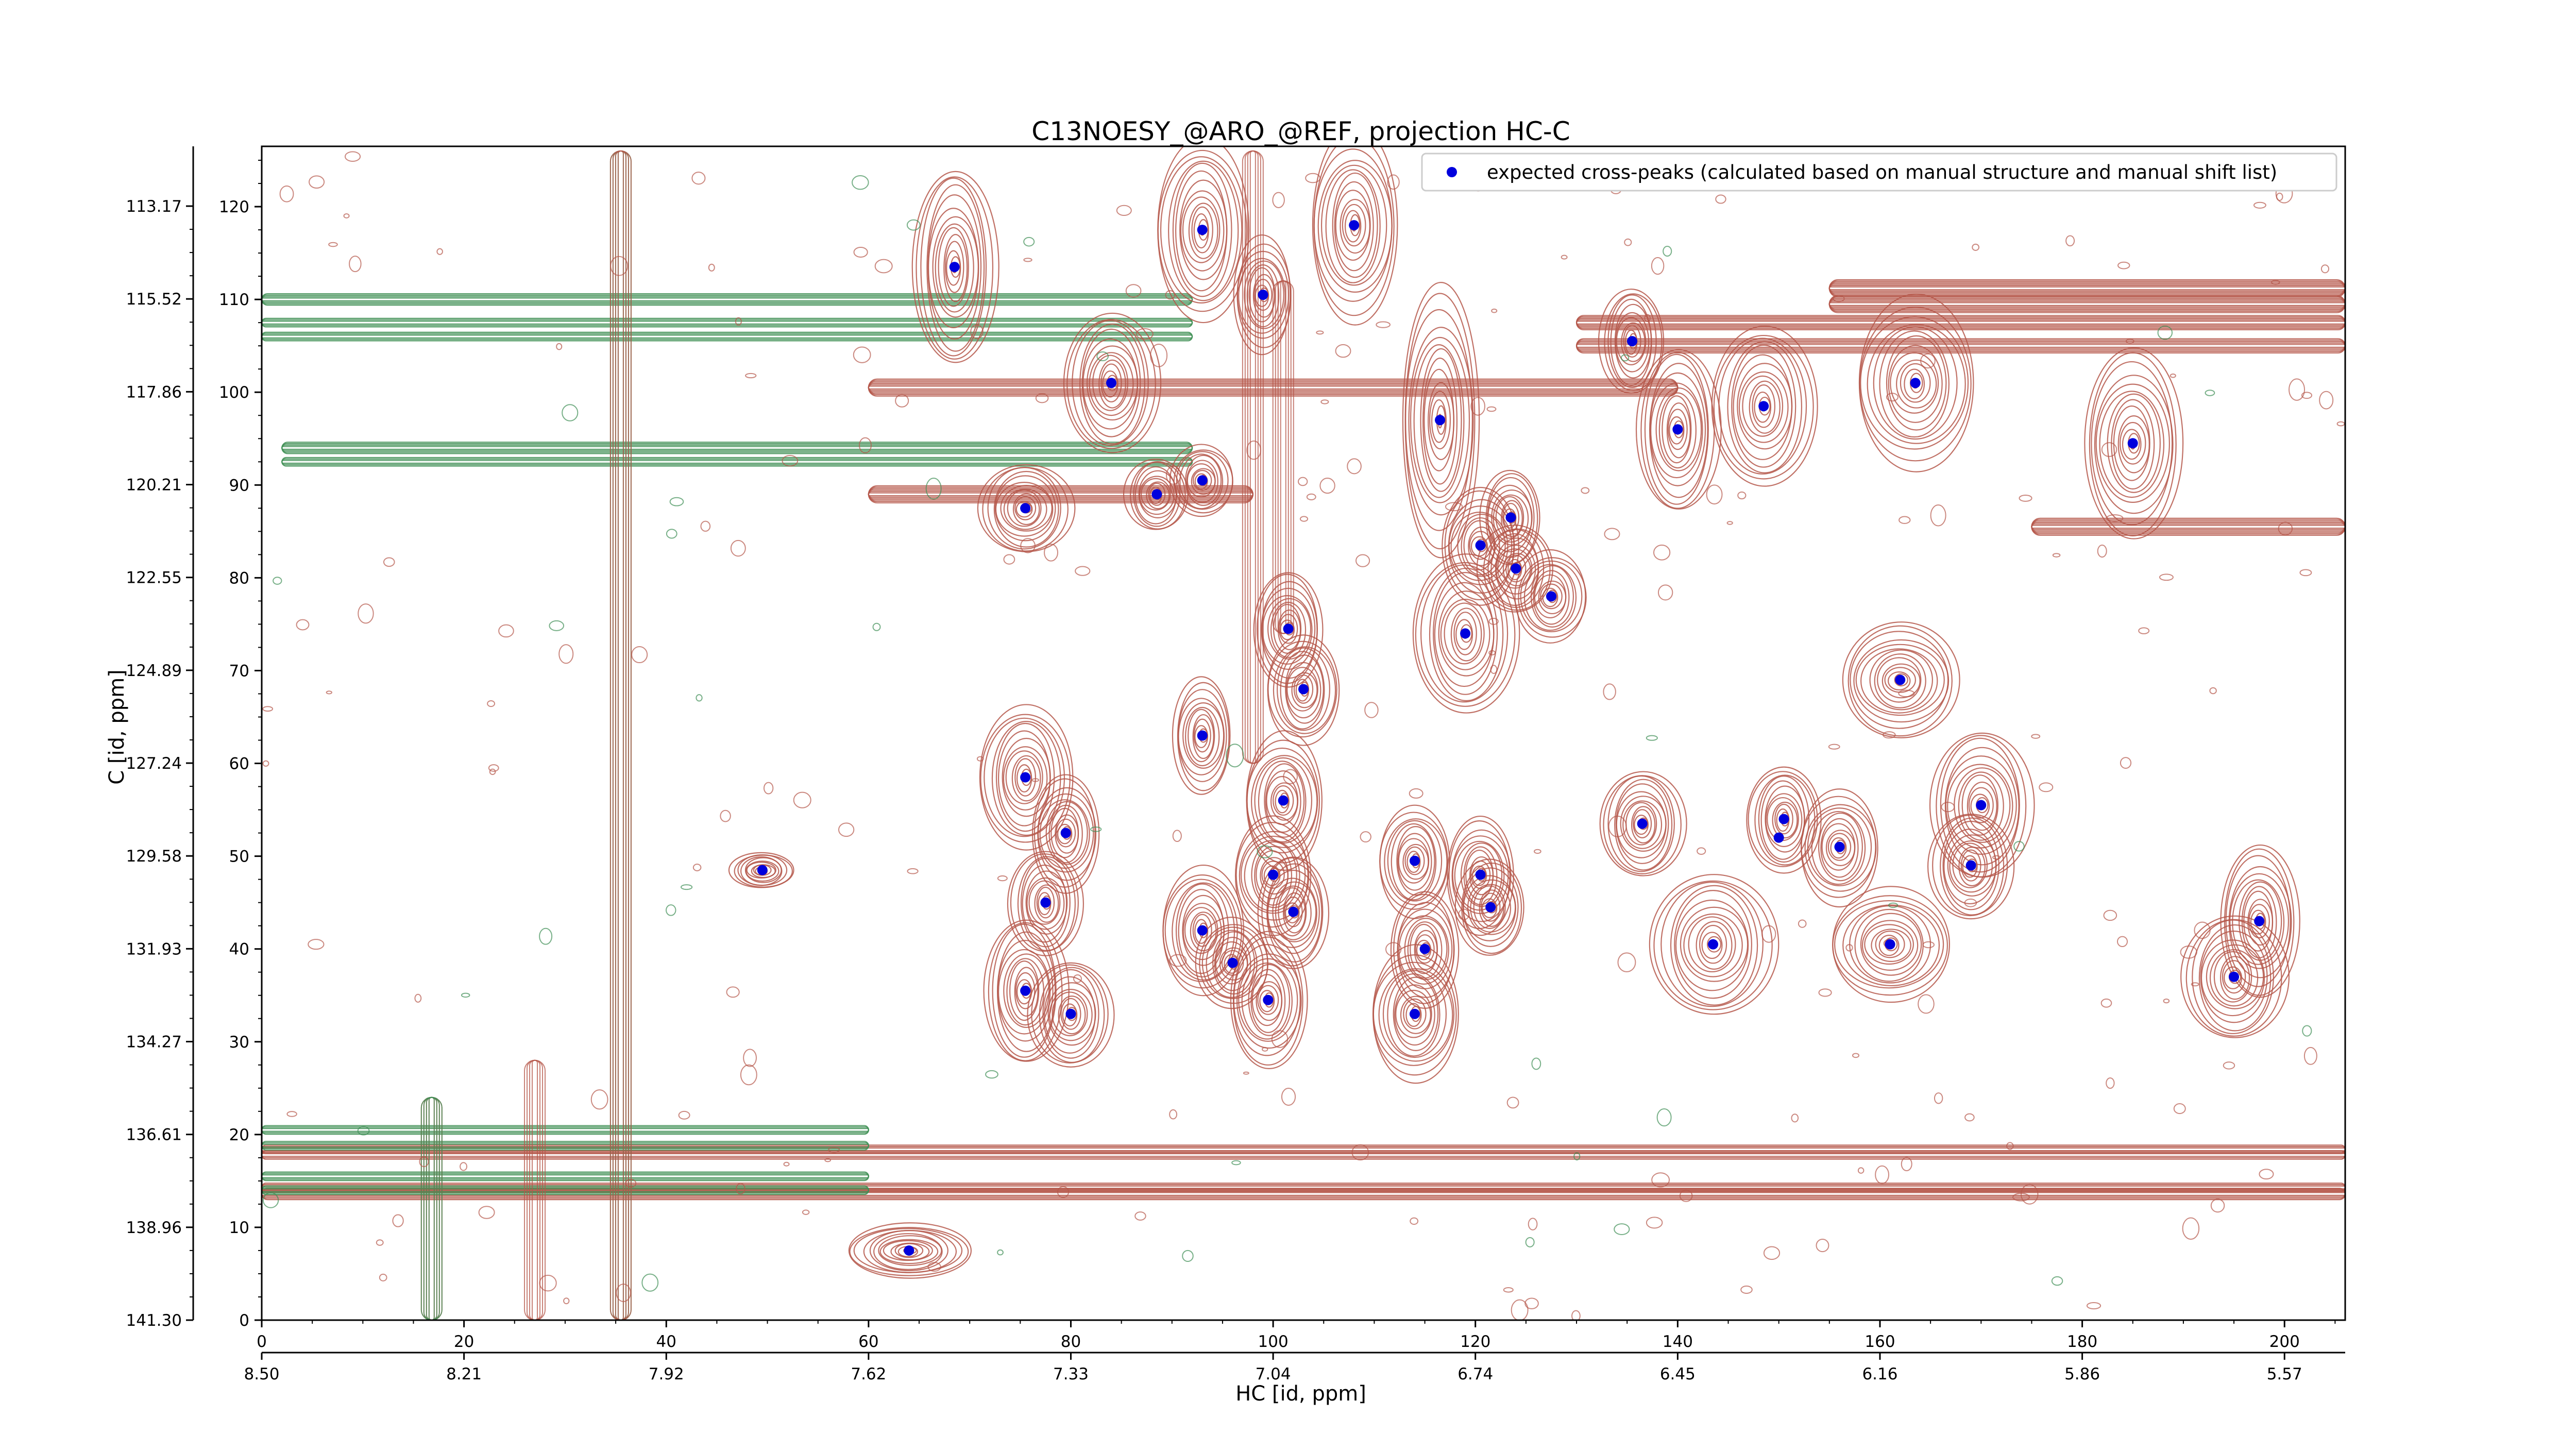  Describe the element at coordinates (1273, 1341) in the screenshot. I see `x-tick-label: 100` at that location.